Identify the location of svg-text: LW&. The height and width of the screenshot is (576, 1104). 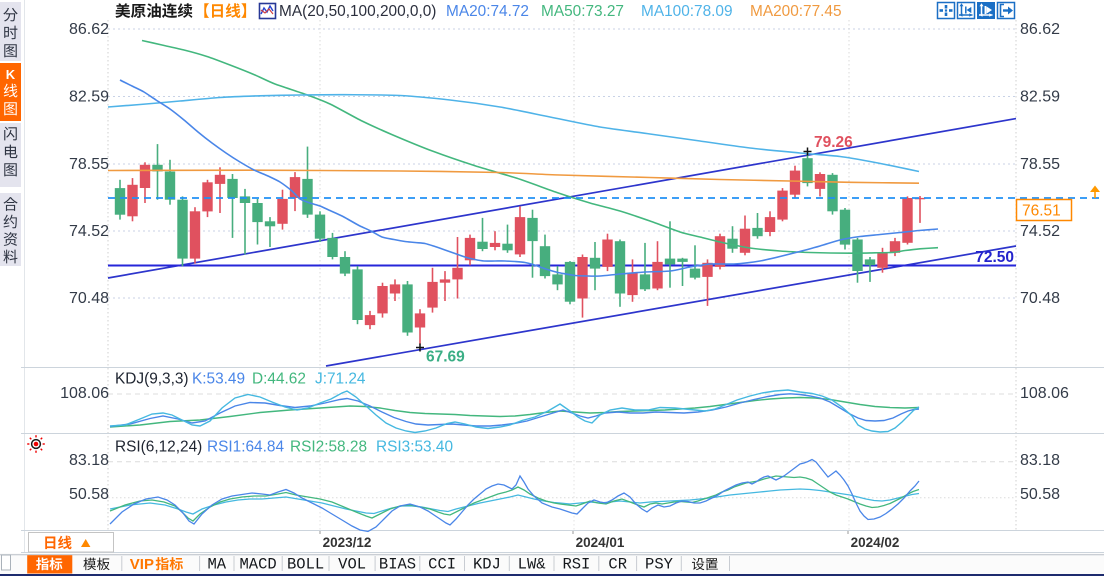
(532, 565).